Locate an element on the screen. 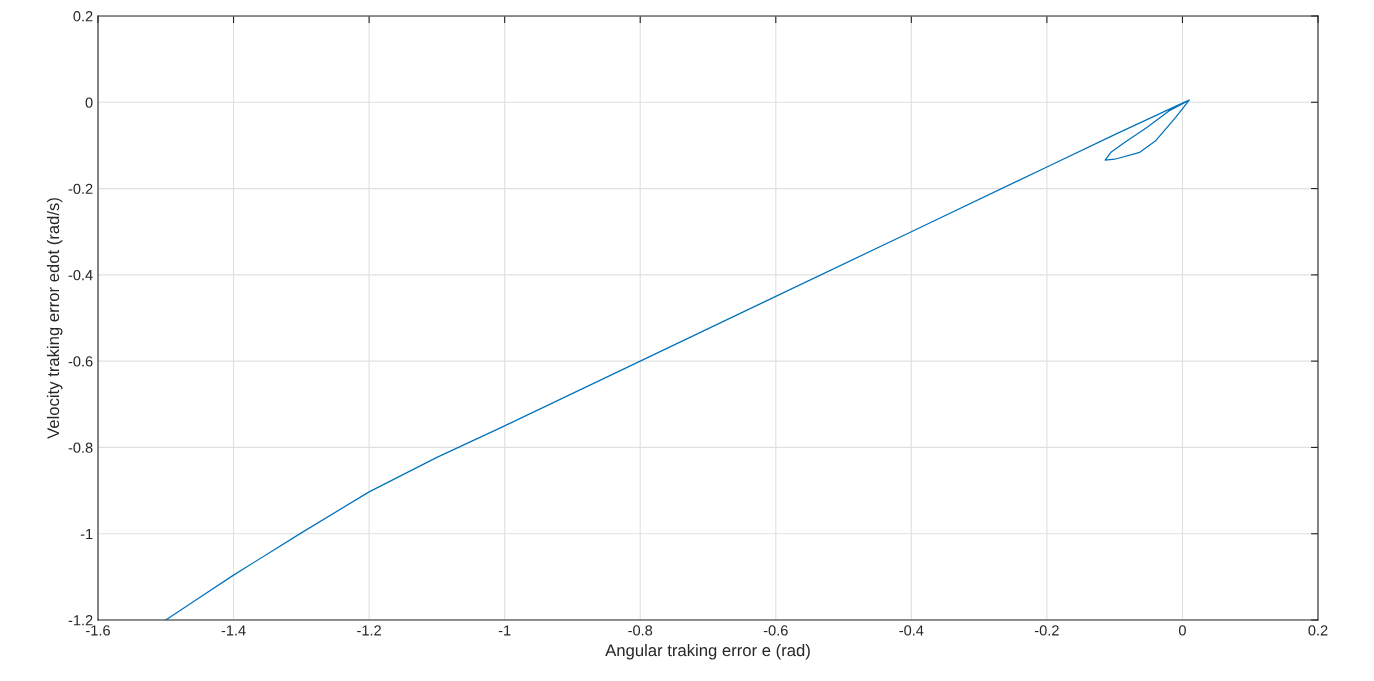 Image resolution: width=1374 pixels, height=681 pixels. x-tick-label: -0.2 is located at coordinates (1046, 630).